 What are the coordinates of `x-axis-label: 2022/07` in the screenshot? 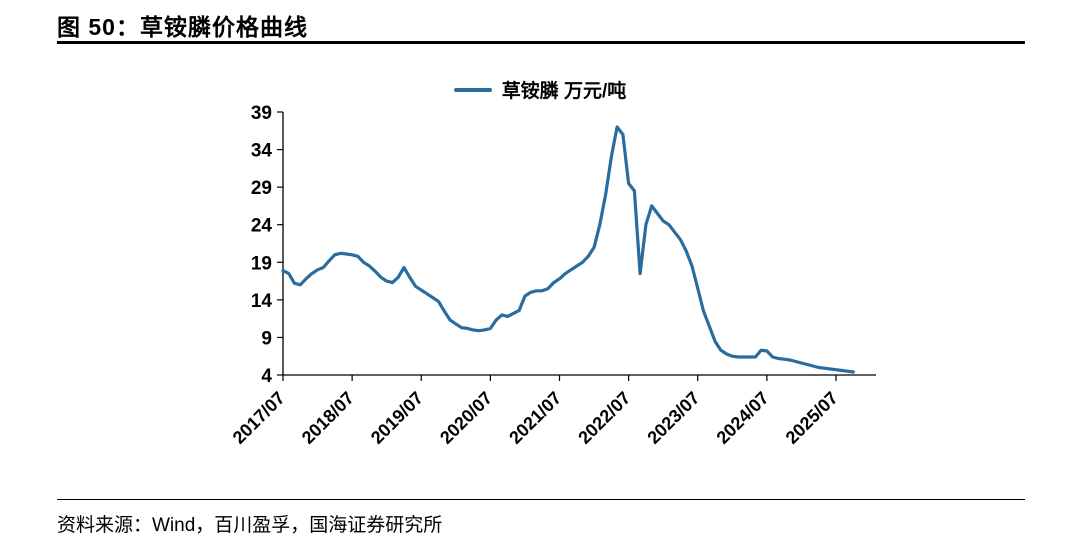 It's located at (604, 418).